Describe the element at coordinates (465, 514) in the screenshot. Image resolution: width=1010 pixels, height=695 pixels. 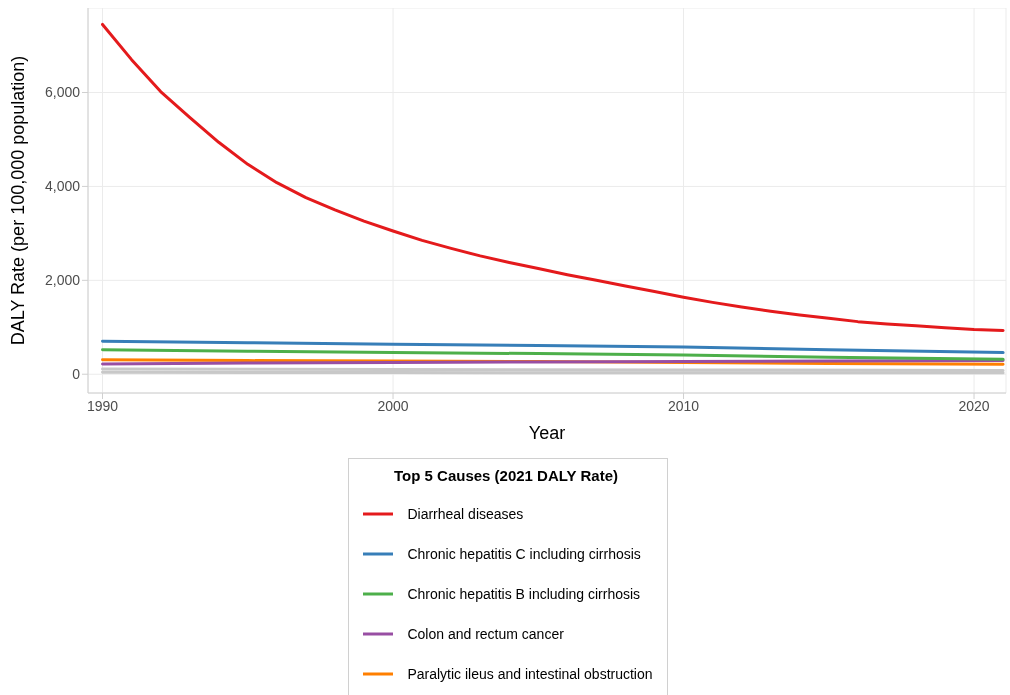
I see `legend-label: Diarrheal diseases` at that location.